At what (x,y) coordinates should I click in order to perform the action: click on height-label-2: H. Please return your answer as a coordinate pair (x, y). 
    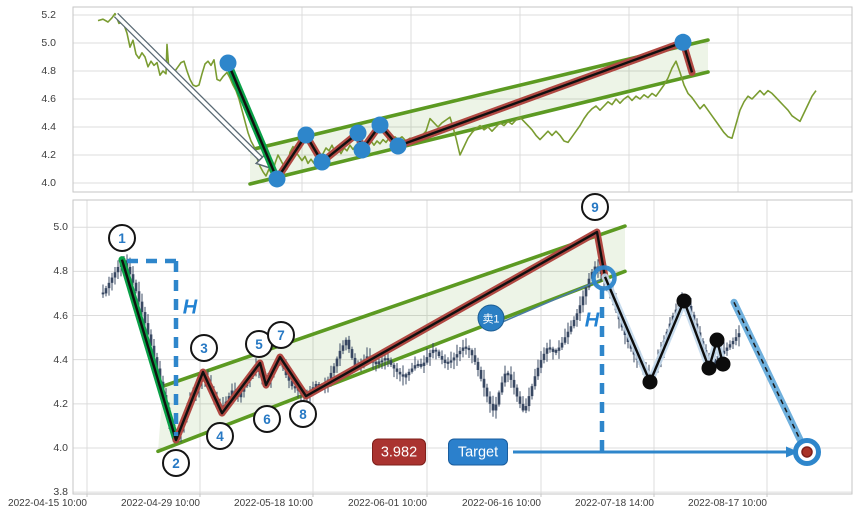
    Looking at the image, I should click on (592, 320).